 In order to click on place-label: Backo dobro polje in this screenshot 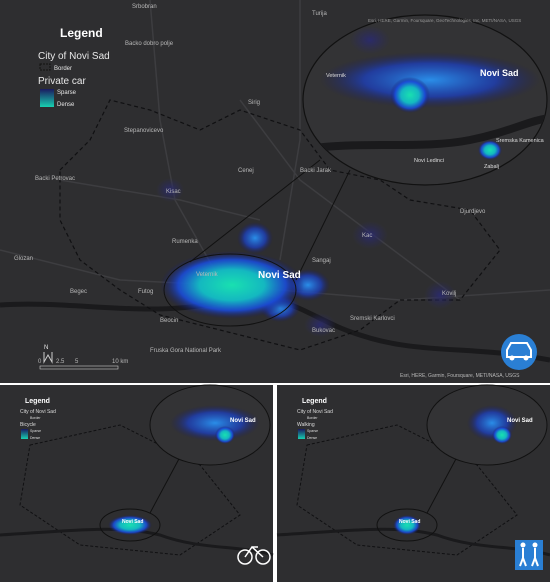, I will do `click(149, 44)`.